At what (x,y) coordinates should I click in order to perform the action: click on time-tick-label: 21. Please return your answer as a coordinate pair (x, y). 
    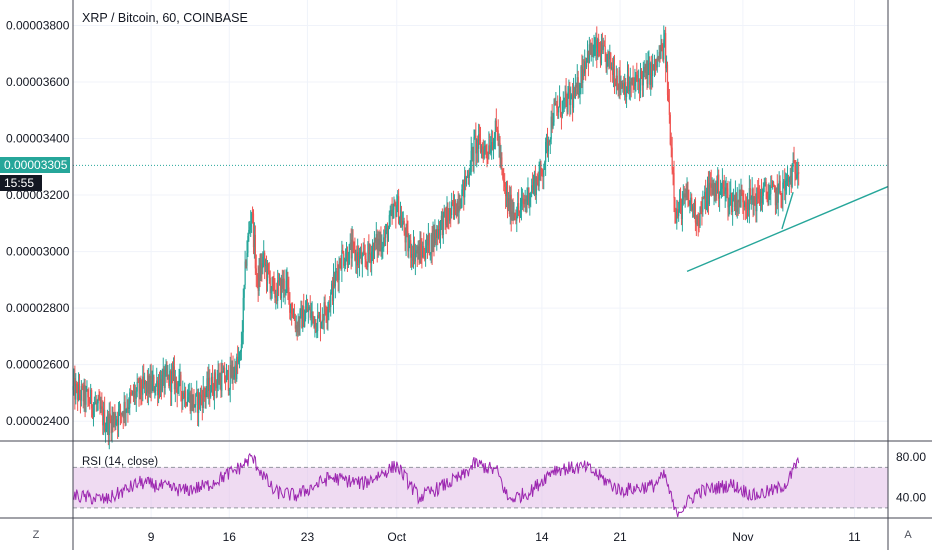
    Looking at the image, I should click on (620, 537).